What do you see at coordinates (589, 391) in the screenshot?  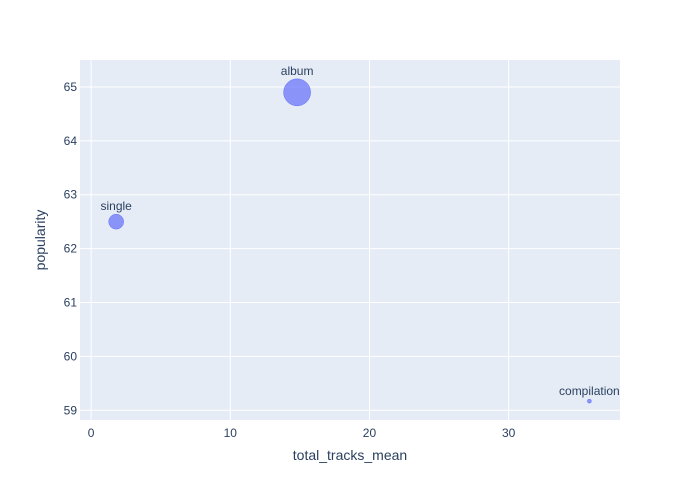 I see `data-label-compilation: compilation` at bounding box center [589, 391].